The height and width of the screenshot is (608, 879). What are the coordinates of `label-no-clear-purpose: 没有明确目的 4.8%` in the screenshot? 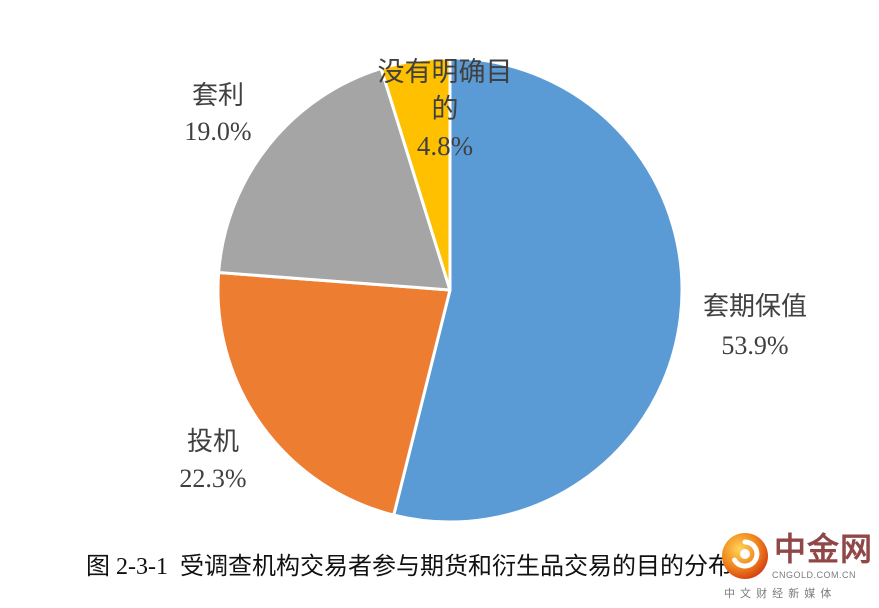 It's located at (445, 109).